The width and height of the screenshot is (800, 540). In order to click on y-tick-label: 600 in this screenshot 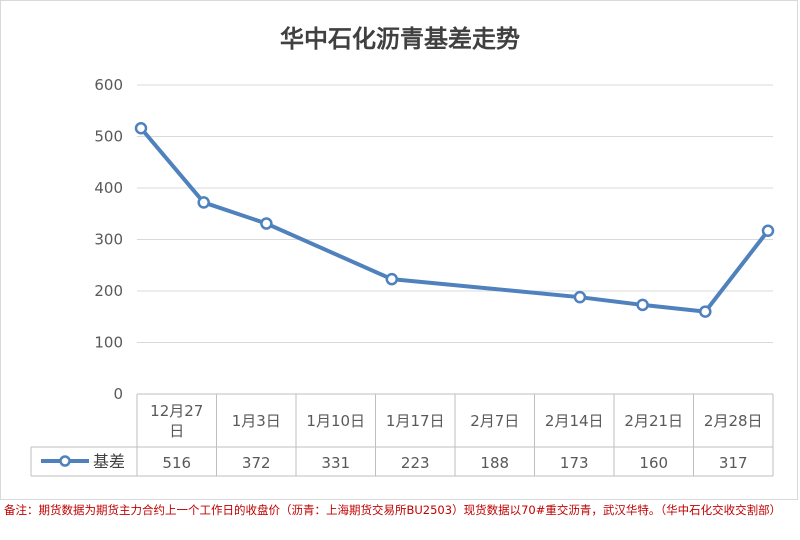, I will do `click(108, 85)`.